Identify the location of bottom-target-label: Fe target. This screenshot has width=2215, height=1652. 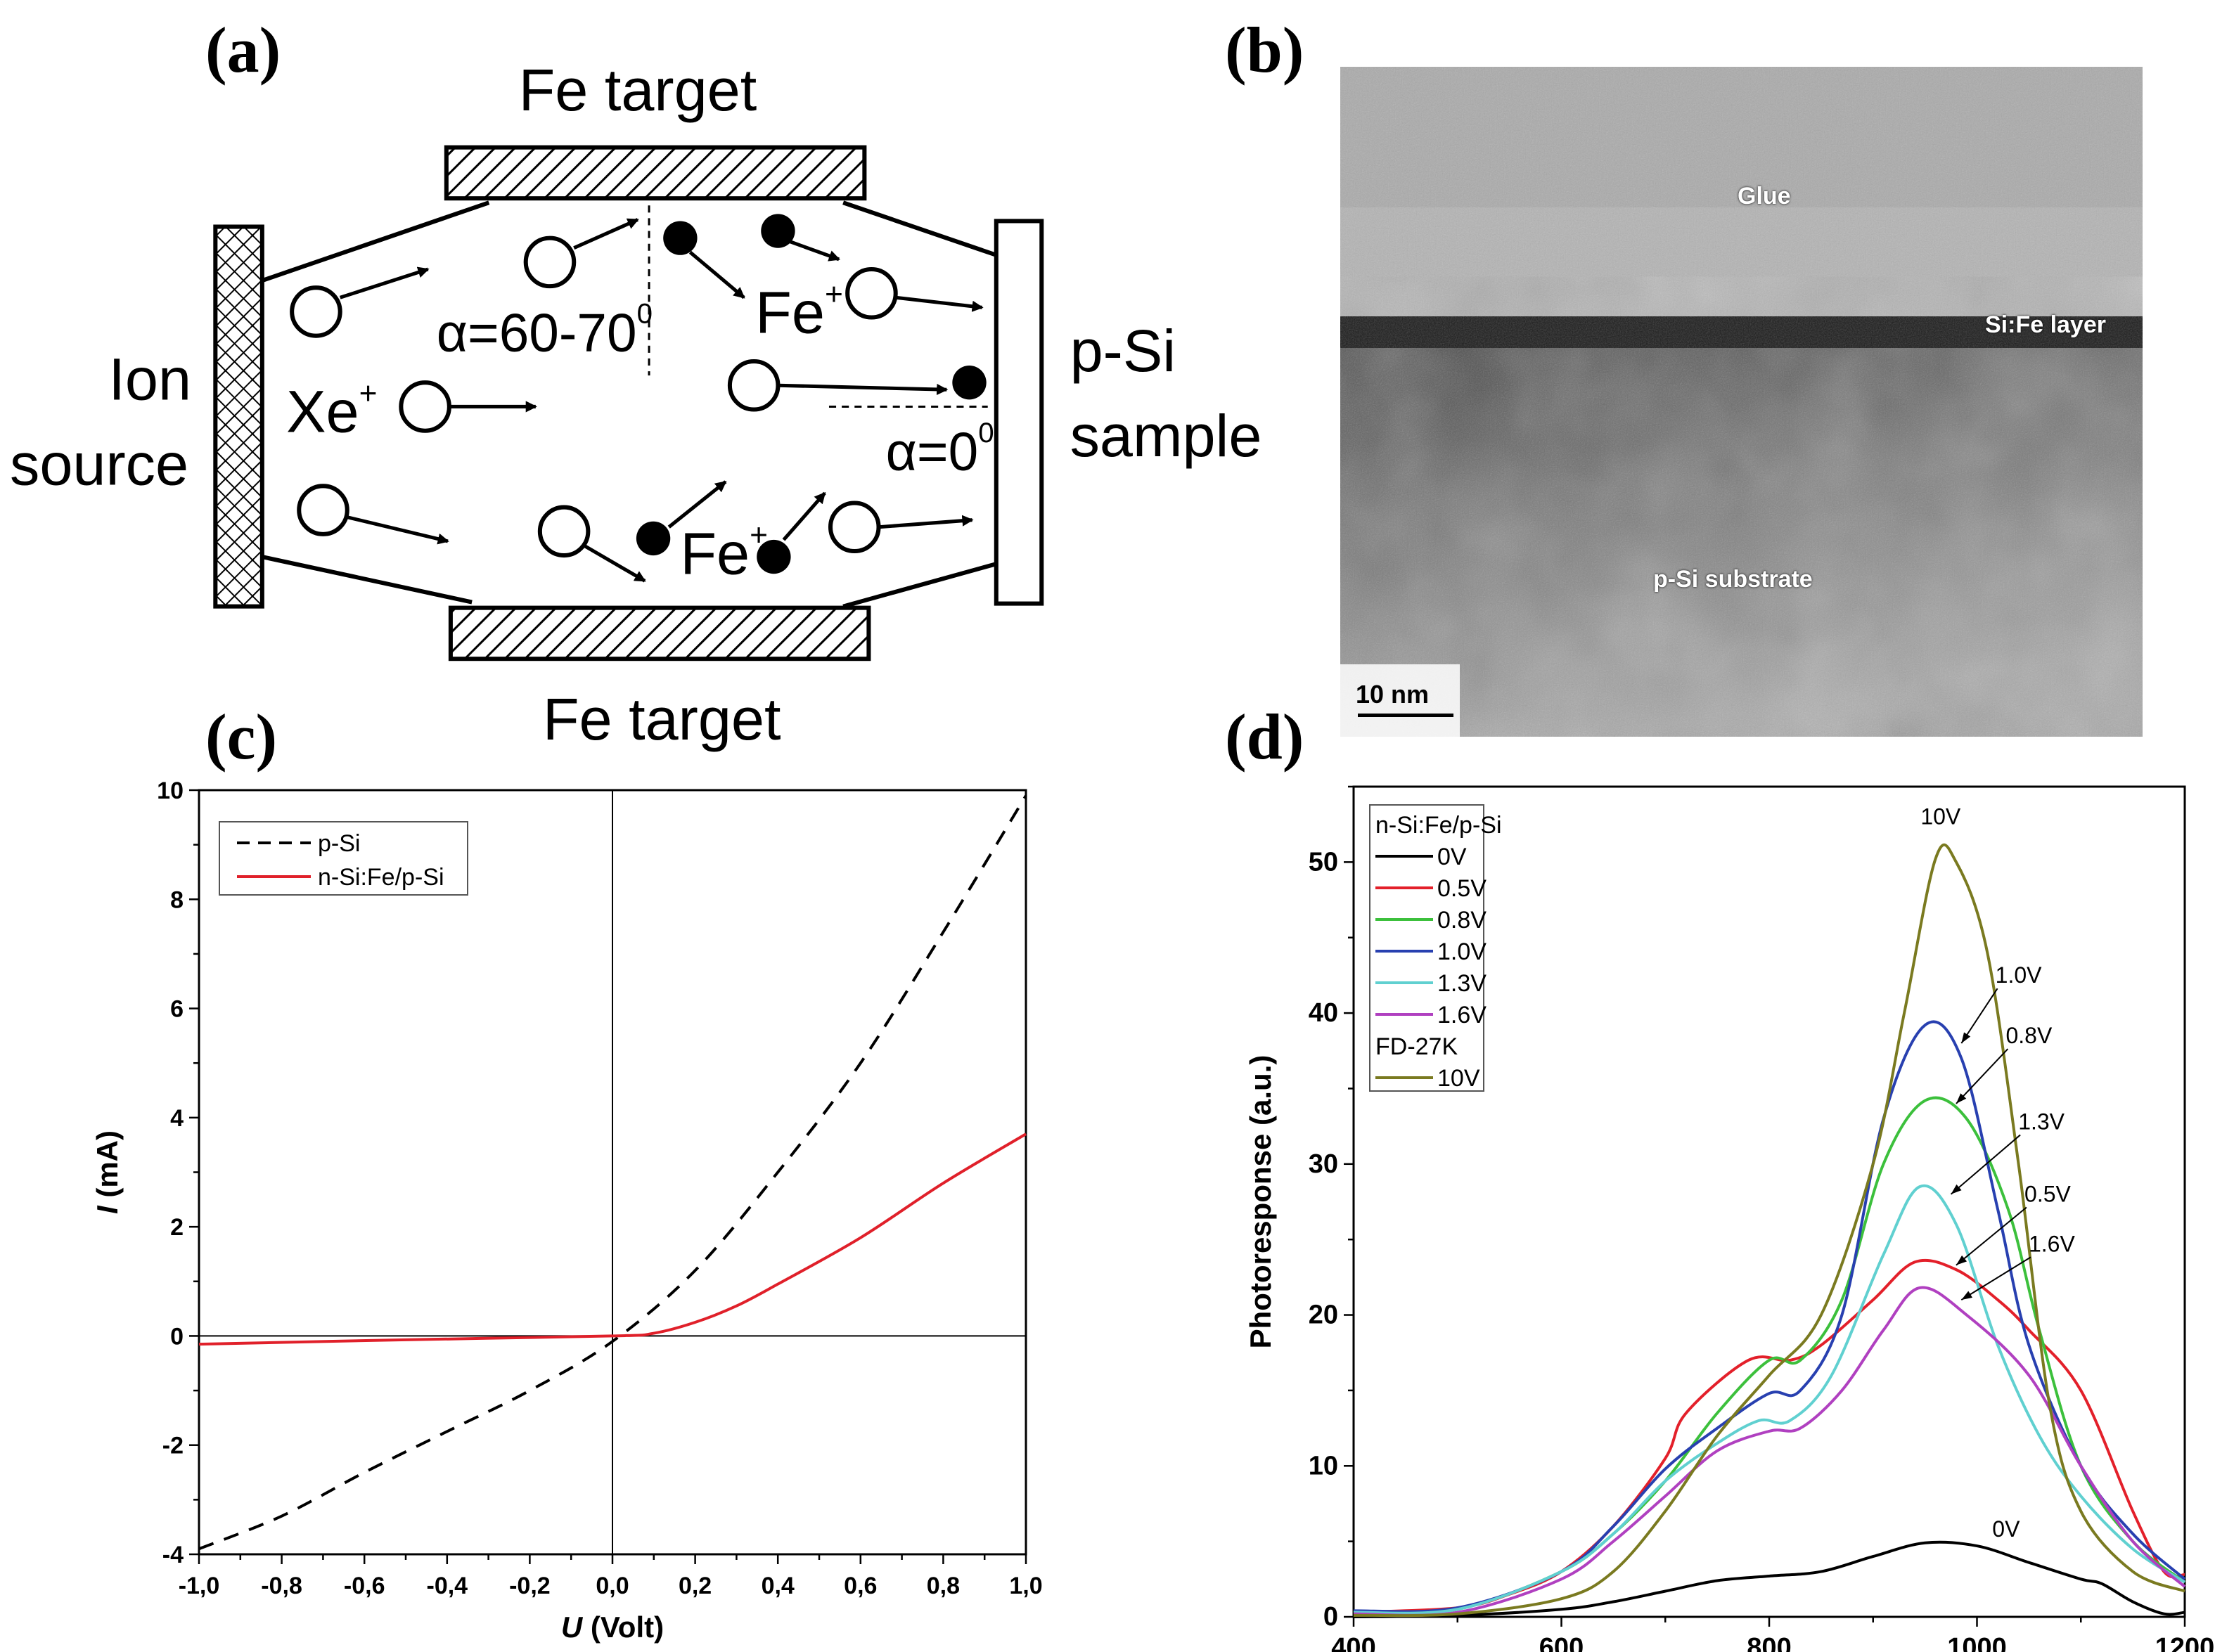
(662, 718).